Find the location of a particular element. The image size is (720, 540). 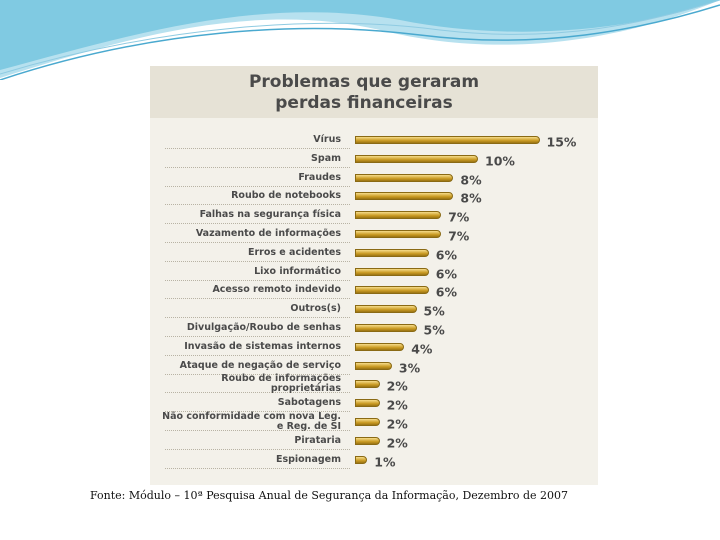

value-label: 3% is located at coordinates (409, 368).